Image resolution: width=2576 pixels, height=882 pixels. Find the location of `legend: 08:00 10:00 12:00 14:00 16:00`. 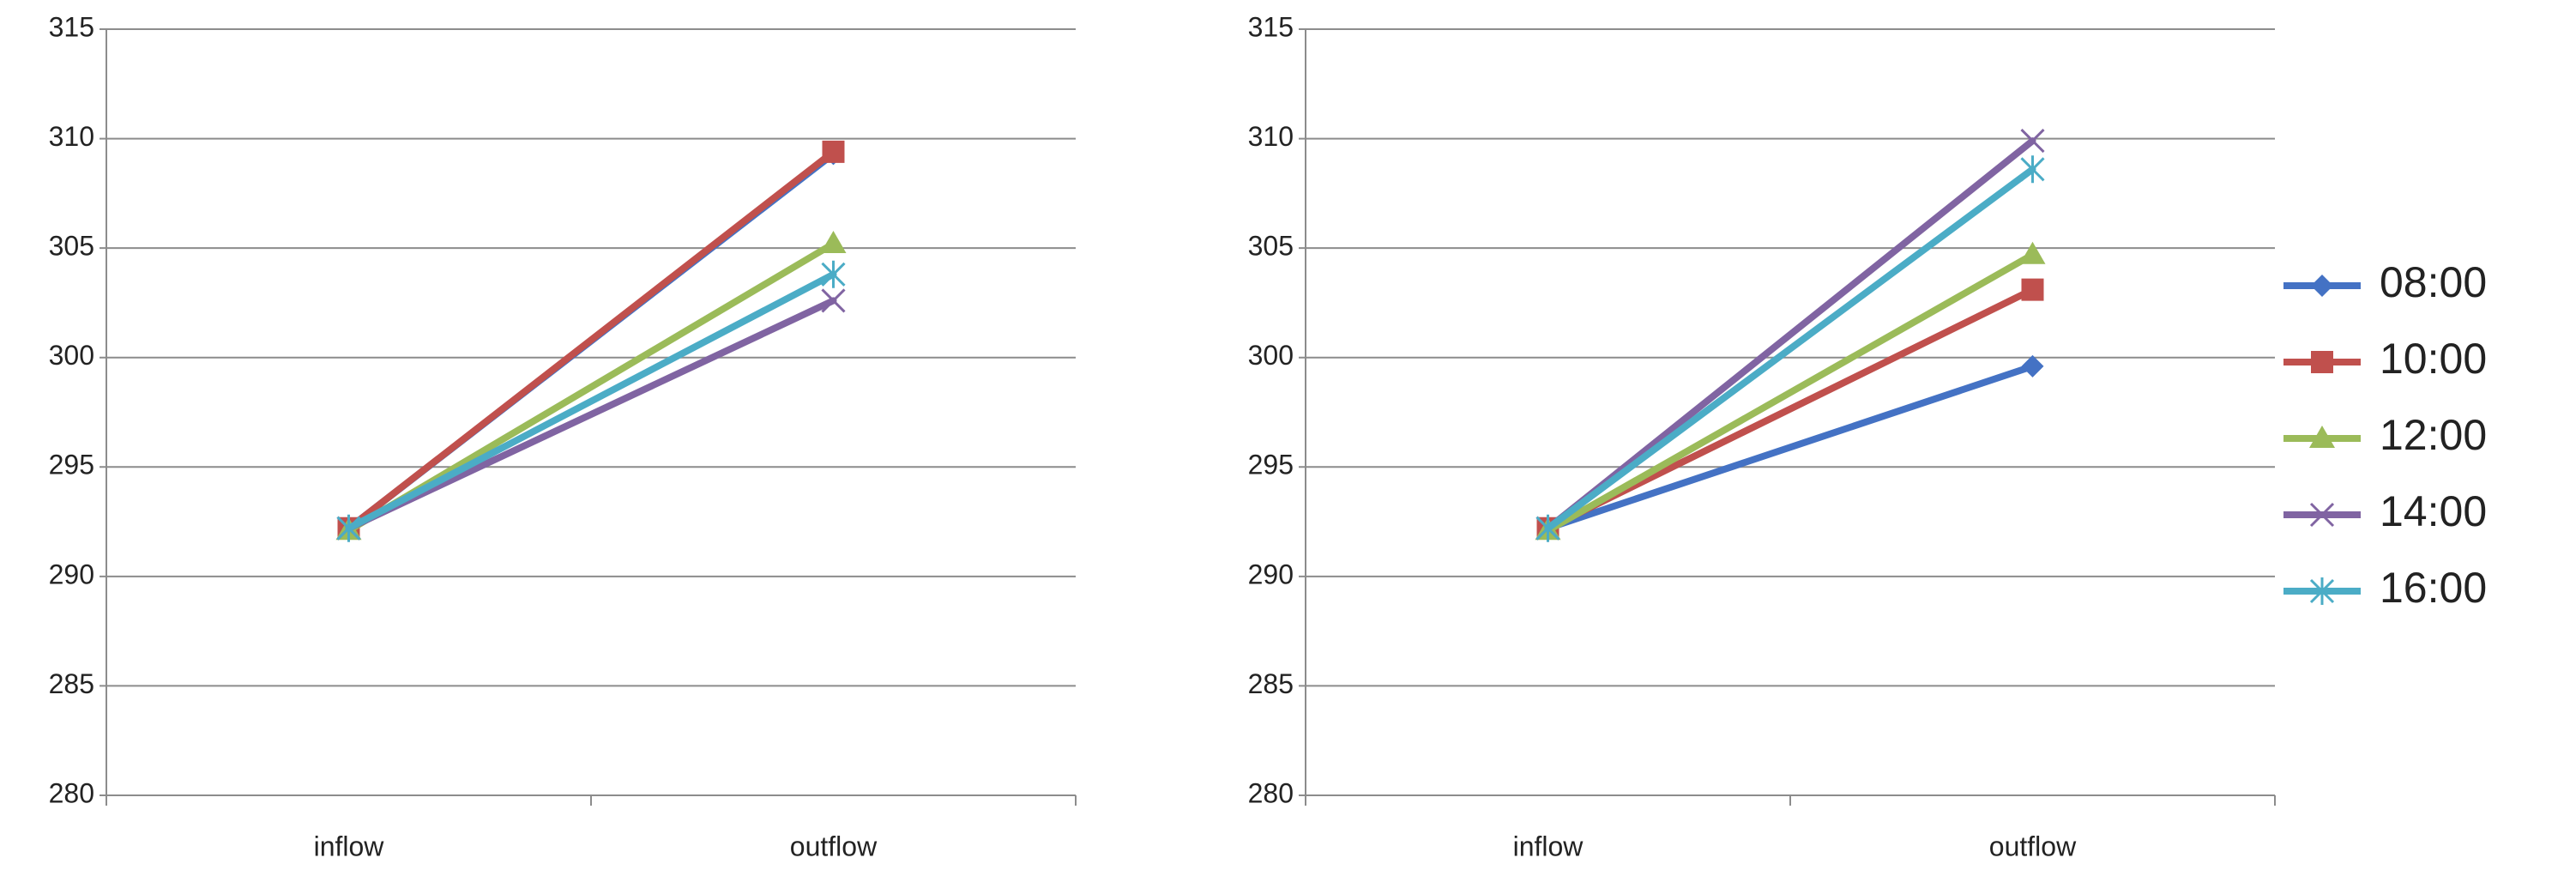

legend: 08:00 10:00 12:00 14:00 16:00 is located at coordinates (2385, 435).